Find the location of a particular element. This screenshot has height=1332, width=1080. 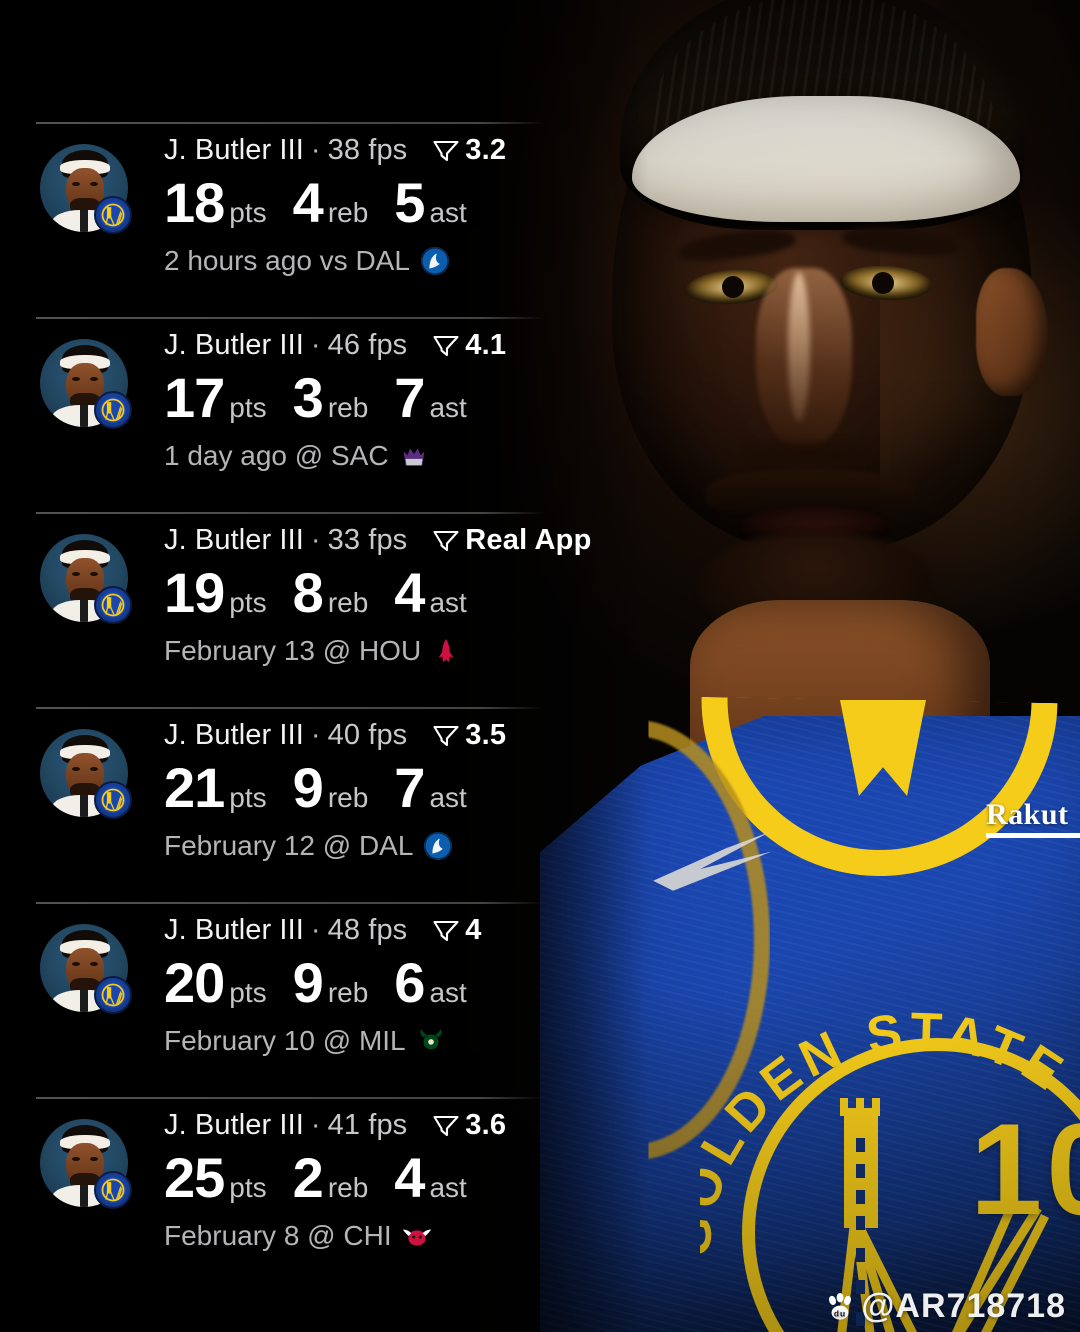

avatar-eye-left is located at coordinates (76, 769).